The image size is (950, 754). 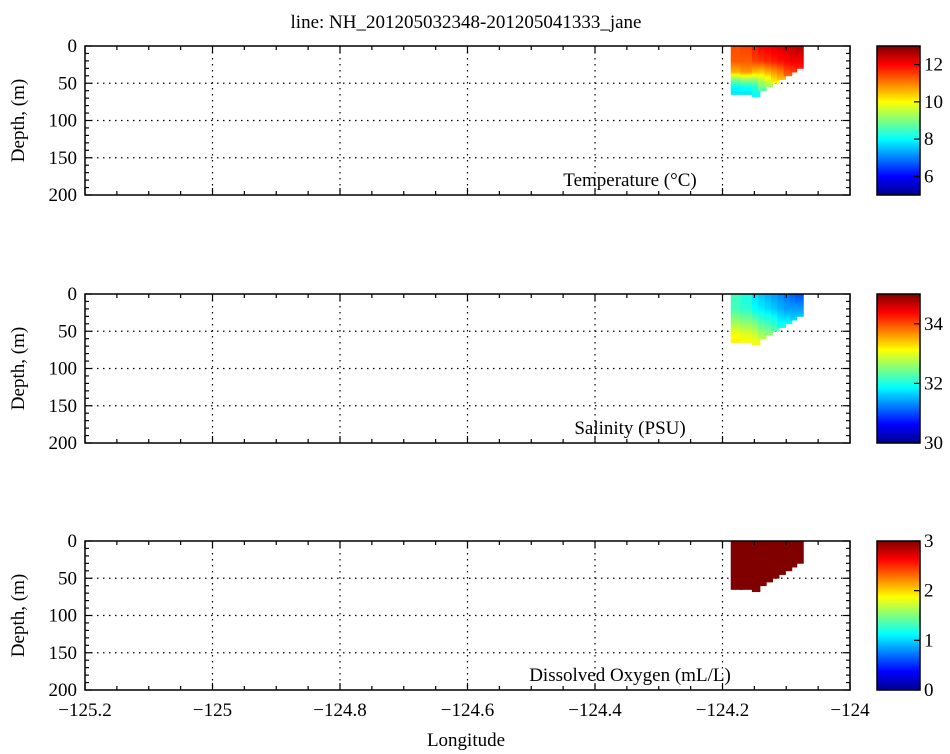 What do you see at coordinates (933, 102) in the screenshot?
I see `colorbar-tick-label: 10` at bounding box center [933, 102].